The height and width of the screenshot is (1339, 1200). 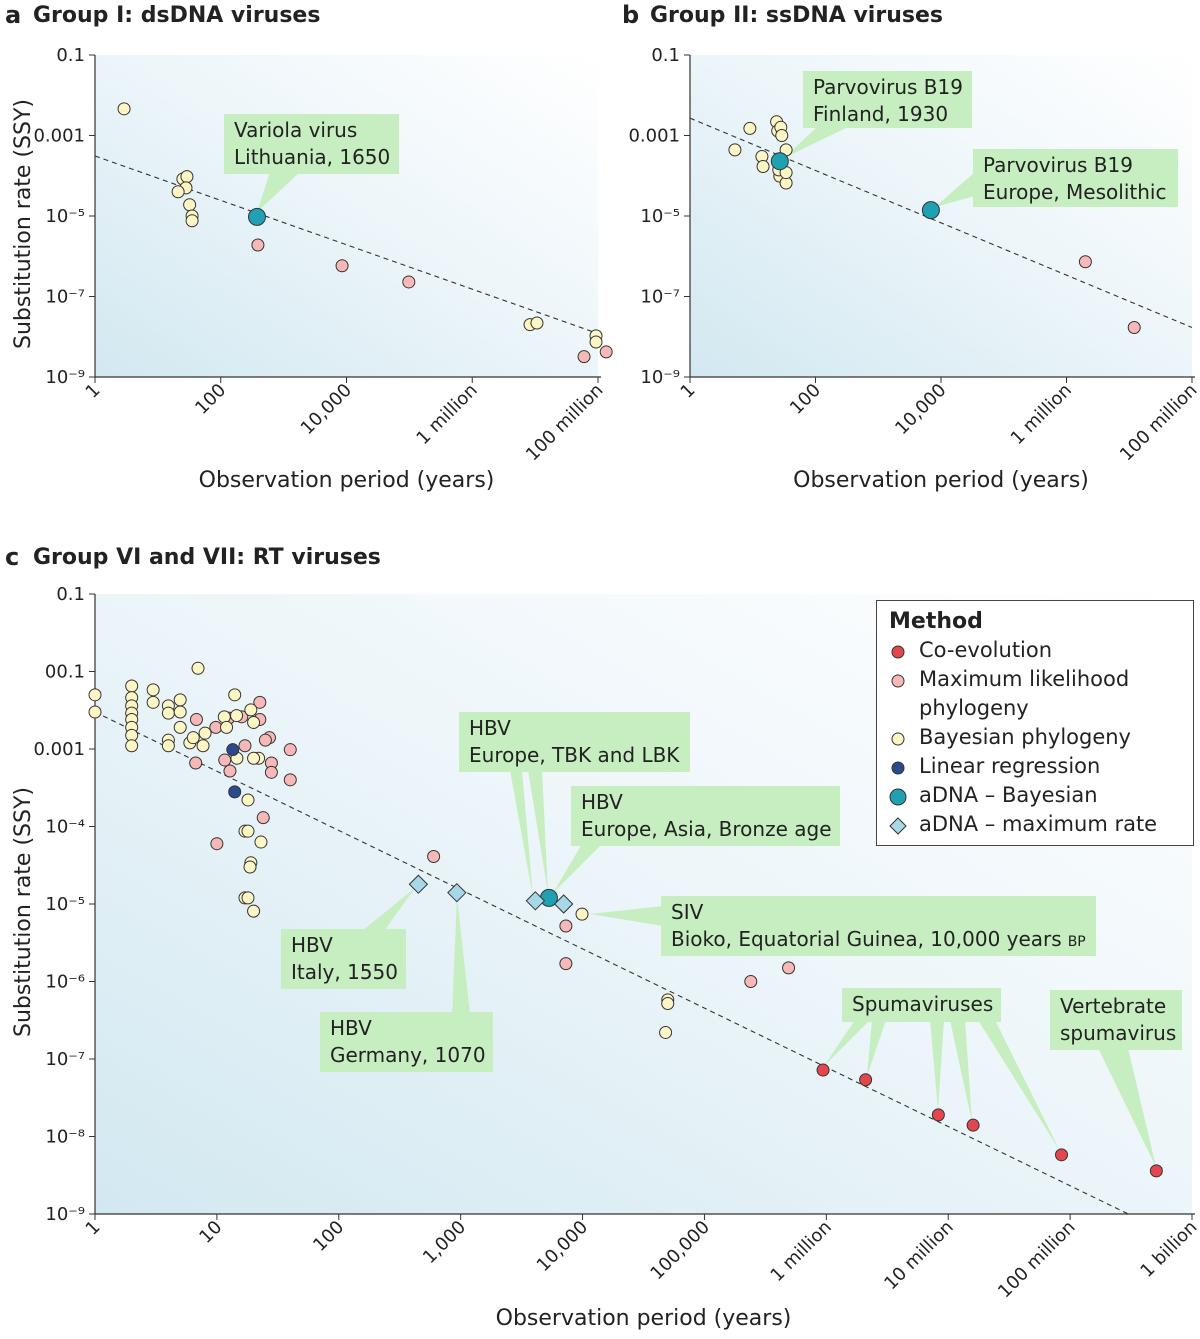 I want to click on legend-item: Maximum likelihood phylogeny, so click(x=1036, y=694).